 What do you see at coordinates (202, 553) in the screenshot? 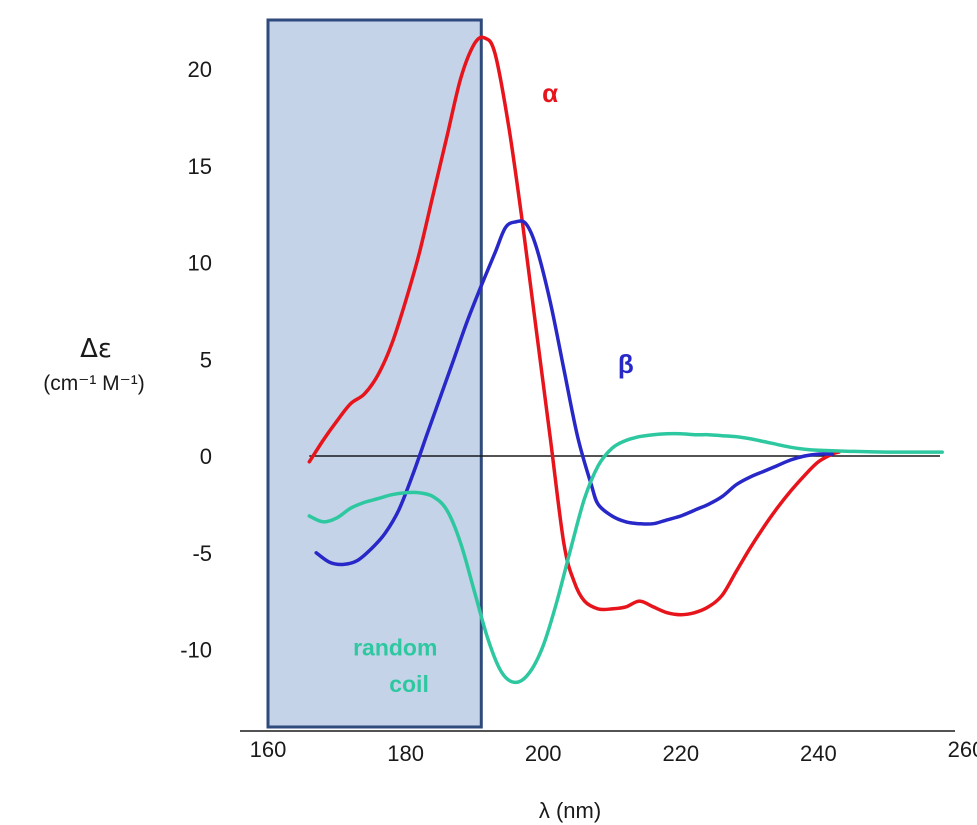
I see `y-tick-label: -5` at bounding box center [202, 553].